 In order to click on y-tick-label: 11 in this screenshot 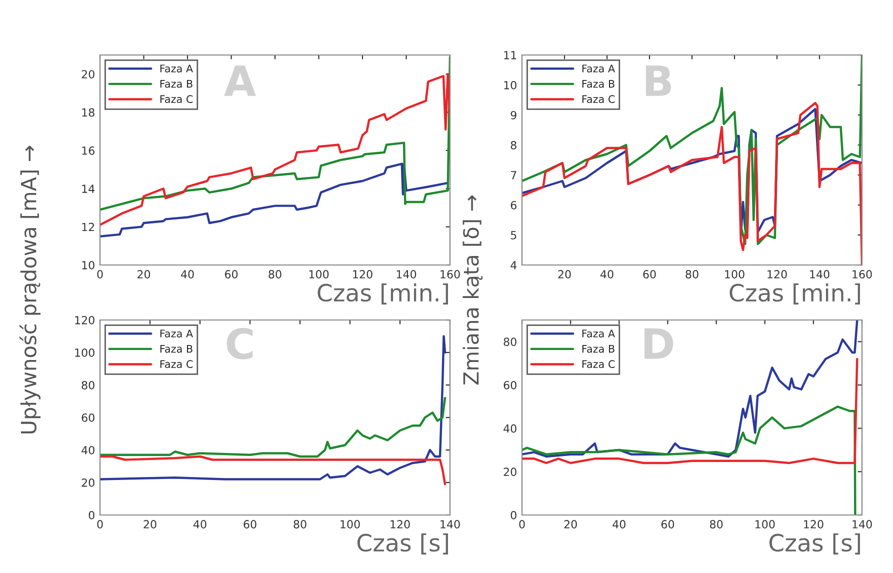, I will do `click(510, 55)`.